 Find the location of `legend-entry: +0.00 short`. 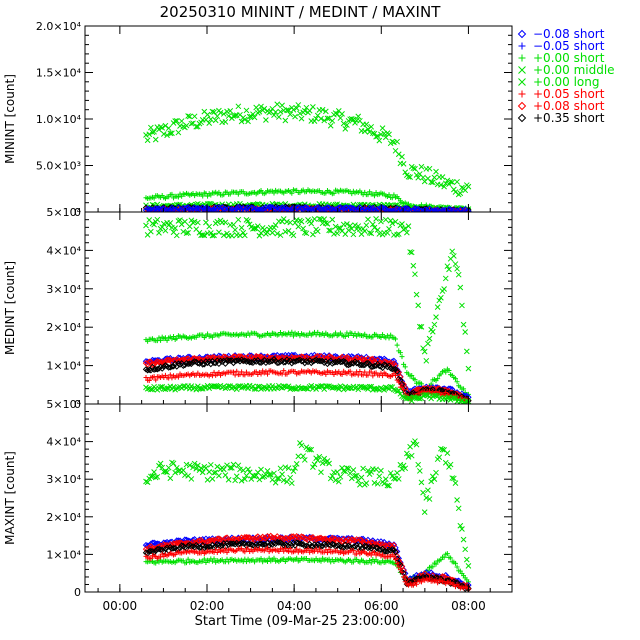

legend-entry: +0.00 short is located at coordinates (561, 58).